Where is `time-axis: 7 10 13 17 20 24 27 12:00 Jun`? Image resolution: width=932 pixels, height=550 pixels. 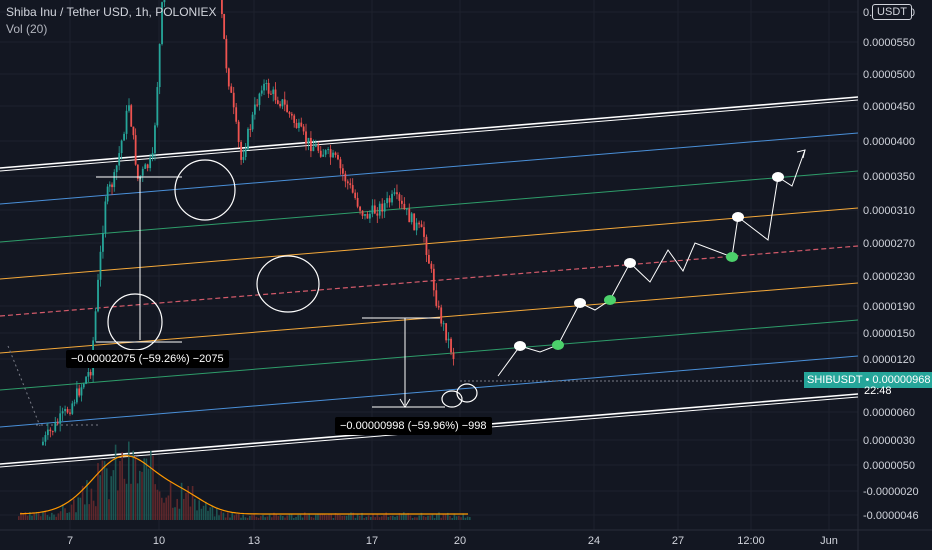 time-axis: 7 10 13 17 20 24 27 12:00 Jun is located at coordinates (452, 541).